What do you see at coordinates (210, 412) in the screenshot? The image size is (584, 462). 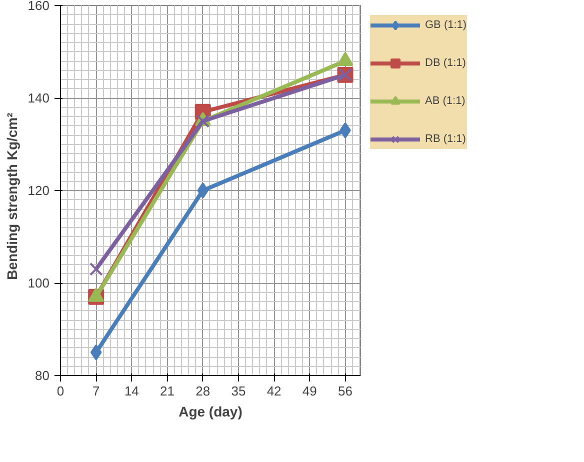 I see `x-axis-title: Age (day)` at bounding box center [210, 412].